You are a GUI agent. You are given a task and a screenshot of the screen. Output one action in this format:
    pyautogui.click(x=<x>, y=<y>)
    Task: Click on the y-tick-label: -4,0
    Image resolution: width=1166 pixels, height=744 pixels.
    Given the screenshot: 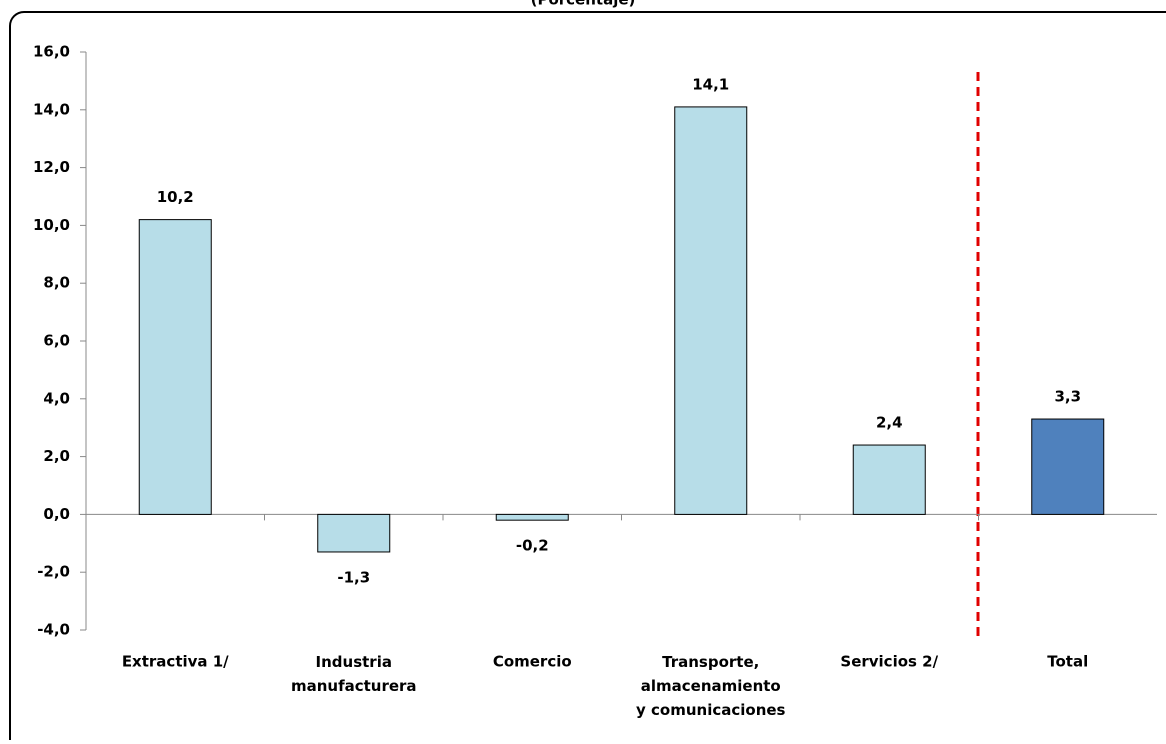 What is the action you would take?
    pyautogui.click(x=53, y=630)
    